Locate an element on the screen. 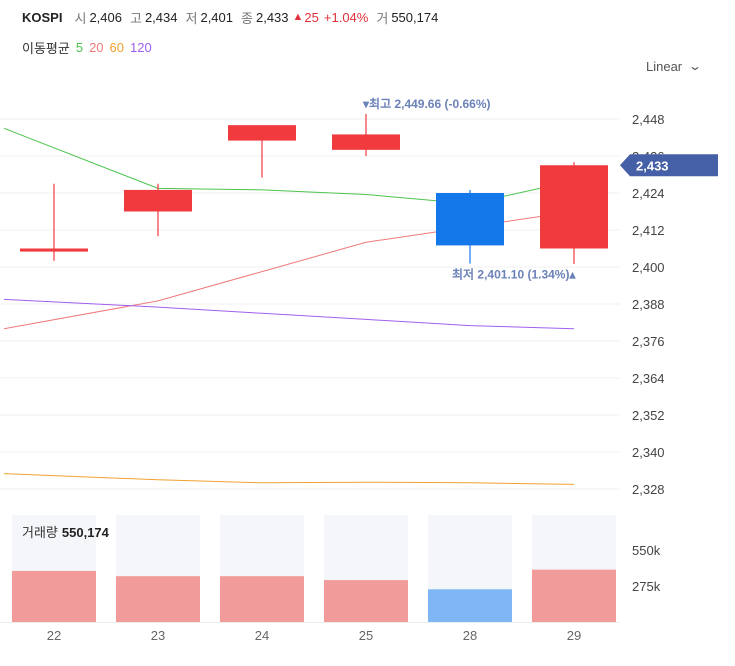  volume-label: 거 is located at coordinates (382, 18).